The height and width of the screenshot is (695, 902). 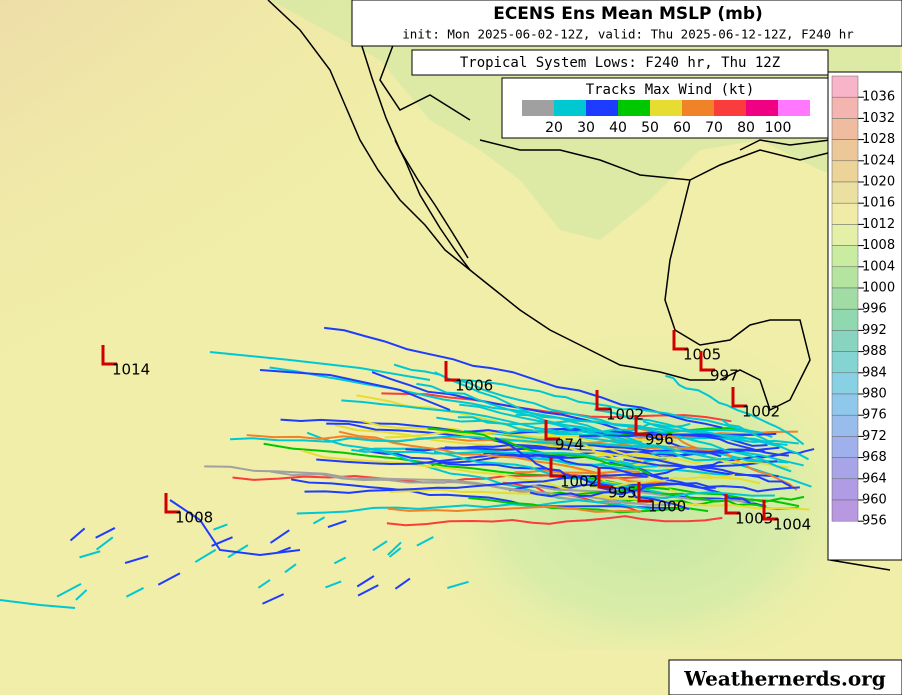 I want to click on wind-label: 30, so click(x=586, y=128).